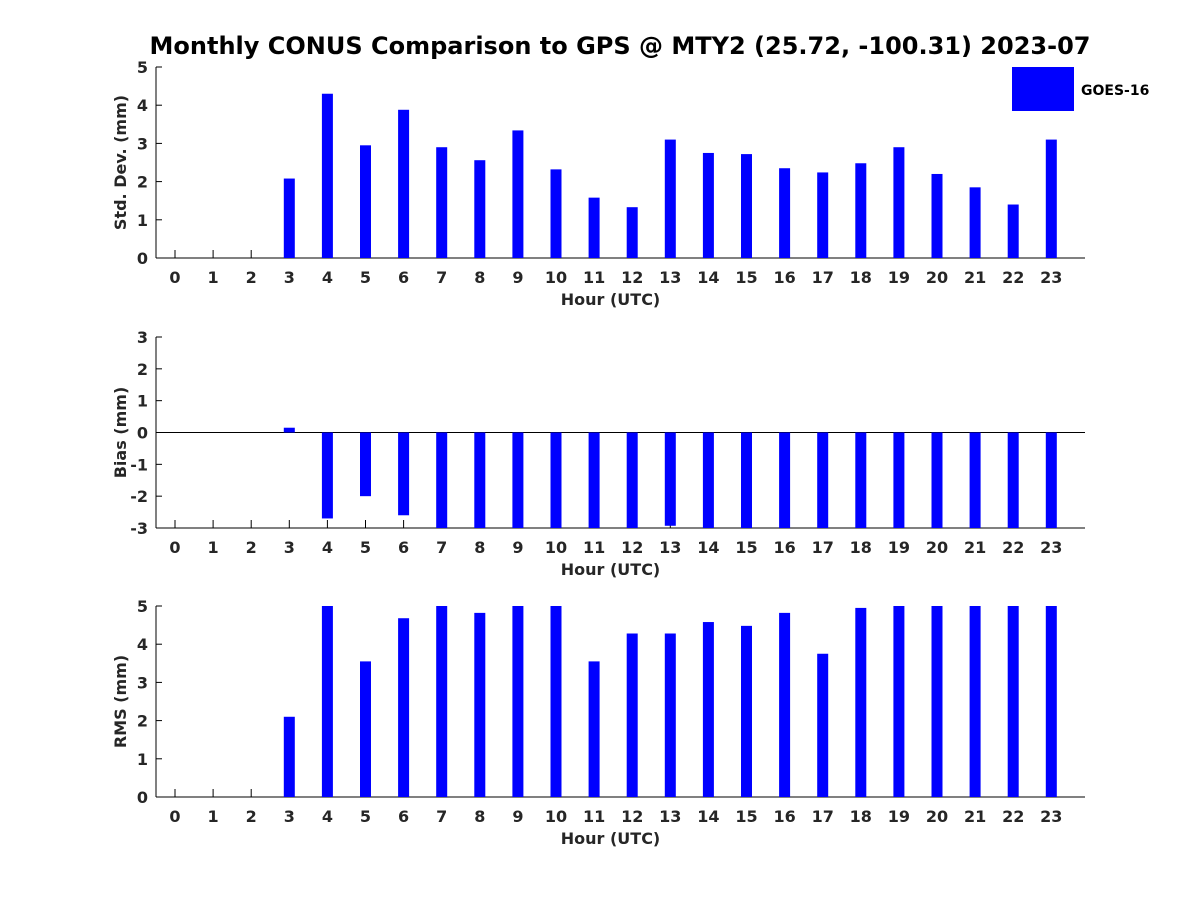 The image size is (1200, 900). What do you see at coordinates (441, 547) in the screenshot?
I see `x-tick-label: 7` at bounding box center [441, 547].